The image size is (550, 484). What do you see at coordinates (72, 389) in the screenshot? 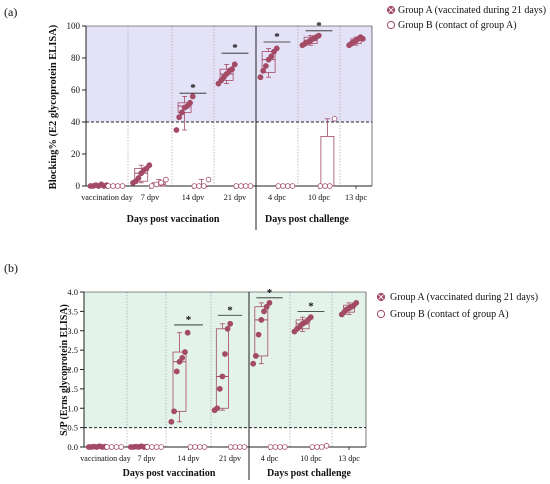
I see `y-tick-label: 1.5` at bounding box center [72, 389].